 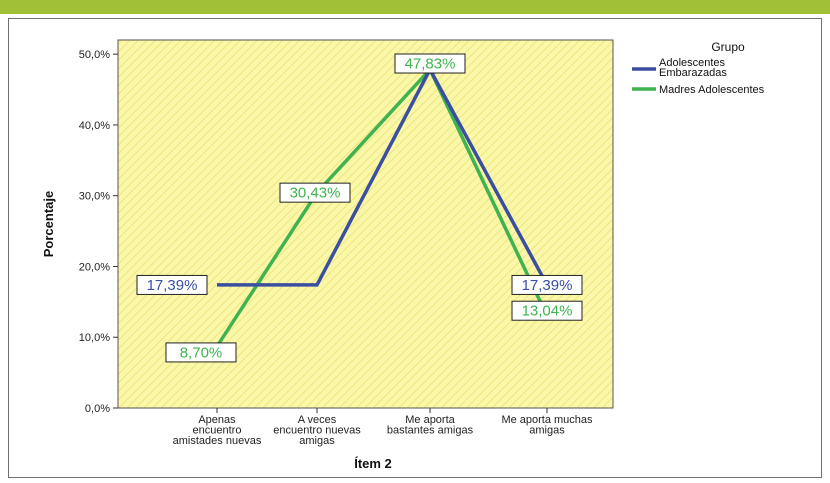 I want to click on data-label: 13,04%, so click(x=547, y=310).